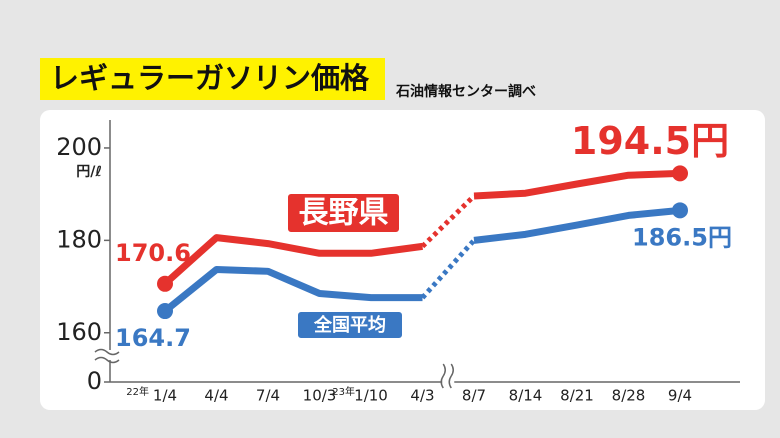  What do you see at coordinates (320, 396) in the screenshot?
I see `x-tick-label: 10/3` at bounding box center [320, 396].